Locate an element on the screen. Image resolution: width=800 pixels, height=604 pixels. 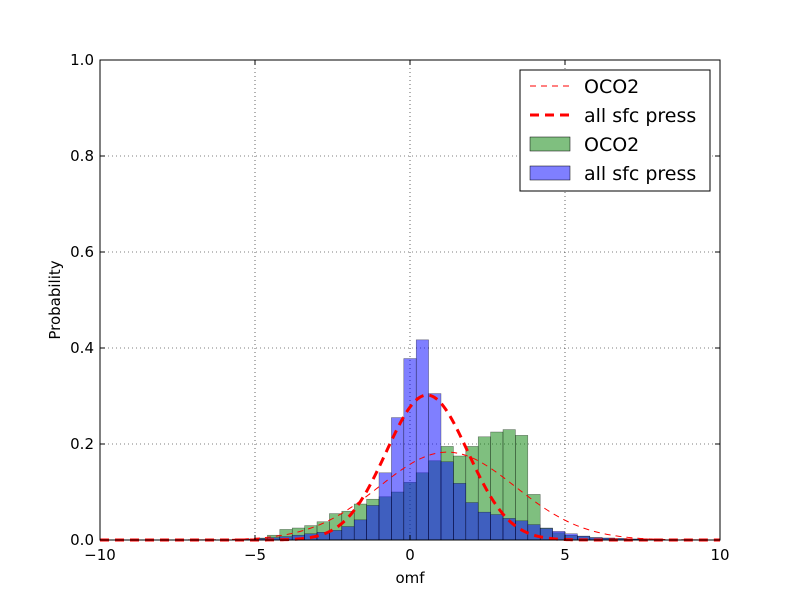
y-axis-label: Probability is located at coordinates (55, 299).